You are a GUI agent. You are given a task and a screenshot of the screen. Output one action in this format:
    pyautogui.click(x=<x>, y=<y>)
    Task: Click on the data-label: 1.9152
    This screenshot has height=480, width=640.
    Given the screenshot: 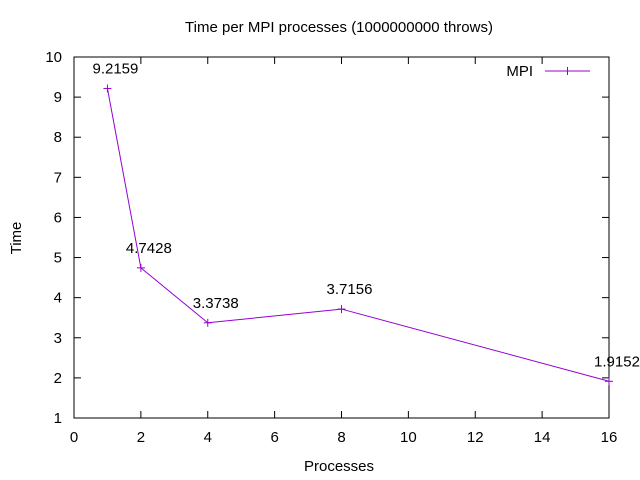 What is the action you would take?
    pyautogui.click(x=617, y=361)
    